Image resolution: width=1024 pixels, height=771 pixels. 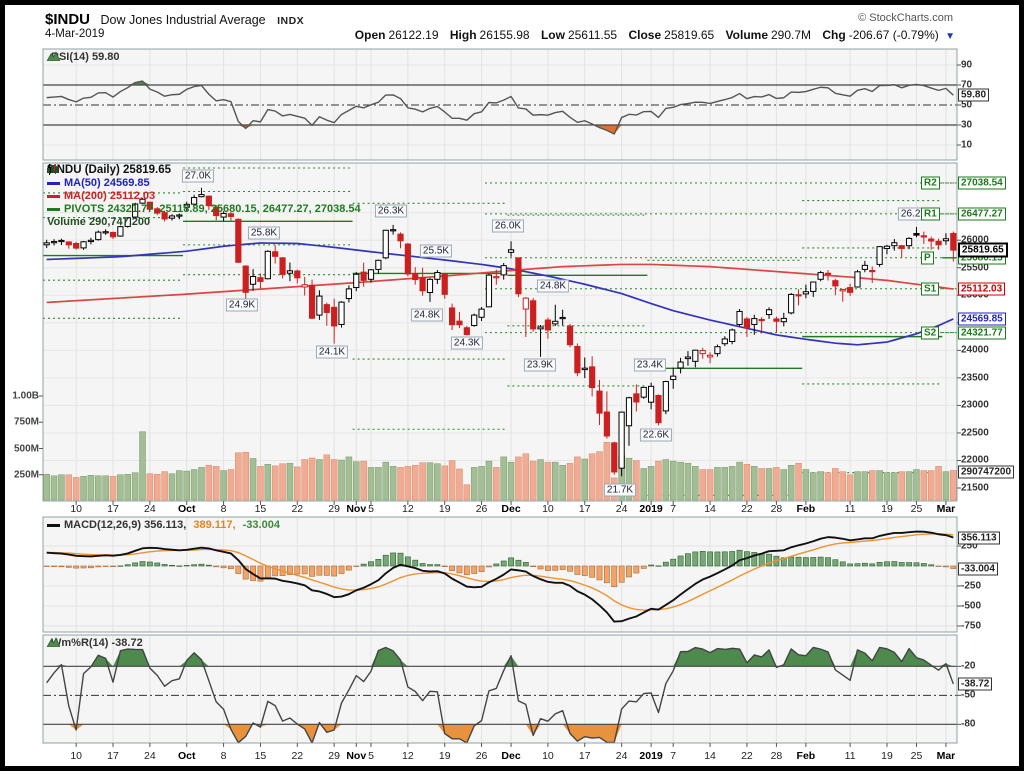 I want to click on x-axis-tick-label: 26, so click(x=481, y=756).